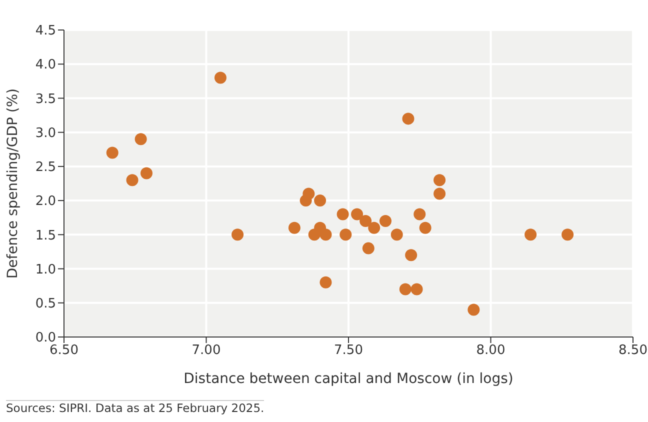  Describe the element at coordinates (45, 338) in the screenshot. I see `y-tick-label: 0.0` at that location.